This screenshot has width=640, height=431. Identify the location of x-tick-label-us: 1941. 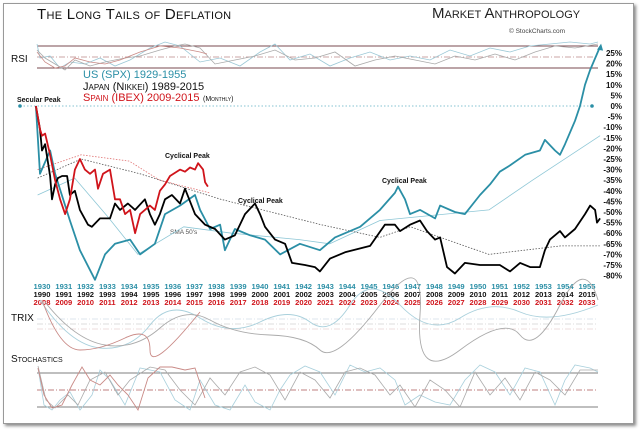
(282, 286).